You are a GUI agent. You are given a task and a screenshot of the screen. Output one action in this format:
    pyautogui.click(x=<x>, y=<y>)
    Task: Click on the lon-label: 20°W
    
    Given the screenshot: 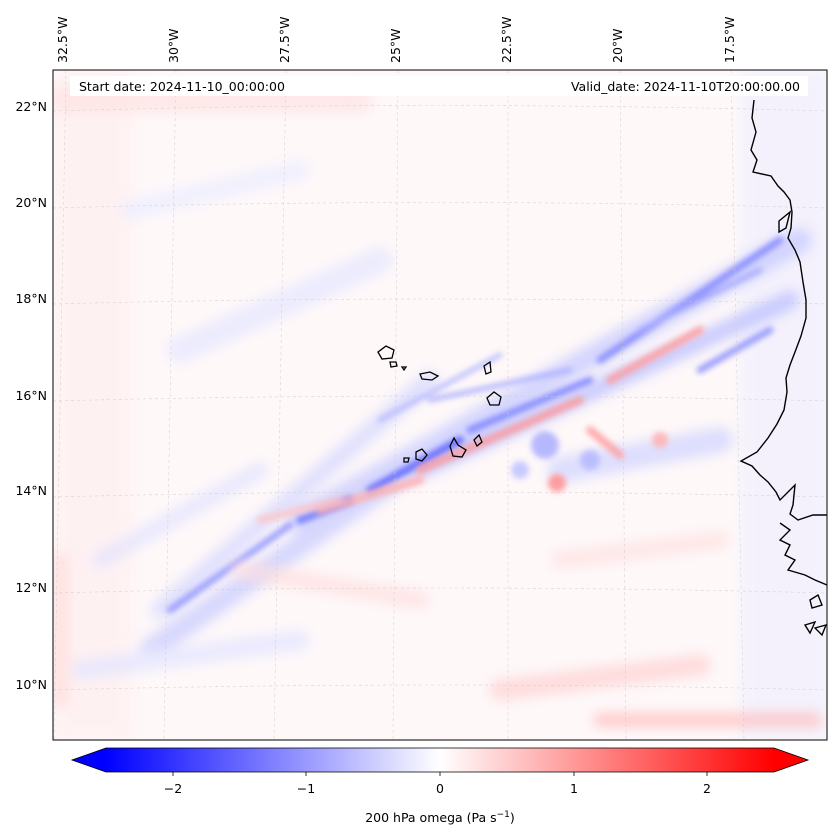 What is the action you would take?
    pyautogui.click(x=617, y=45)
    